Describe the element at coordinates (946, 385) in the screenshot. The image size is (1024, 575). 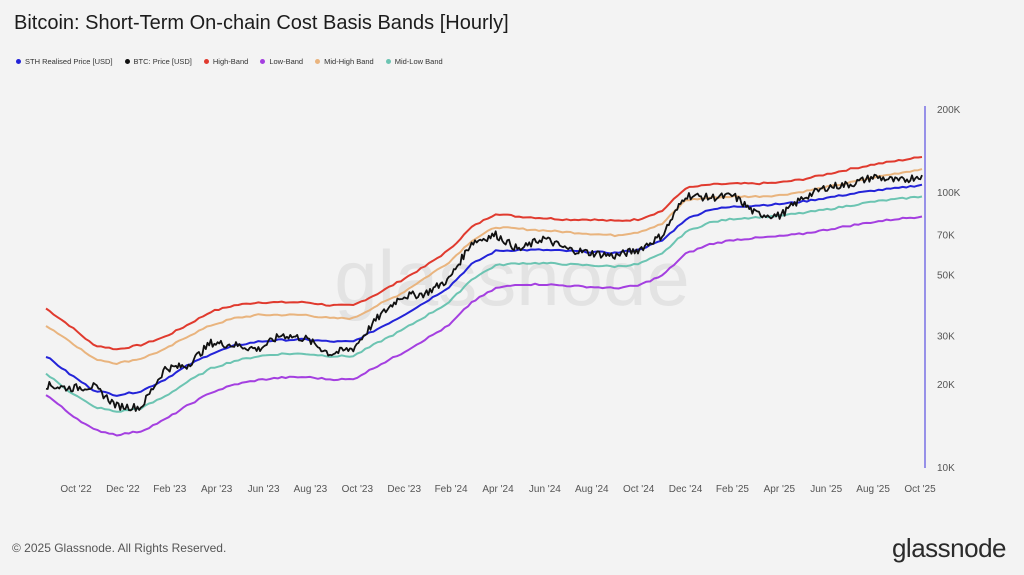
I see `y-tick-label: 20K` at that location.